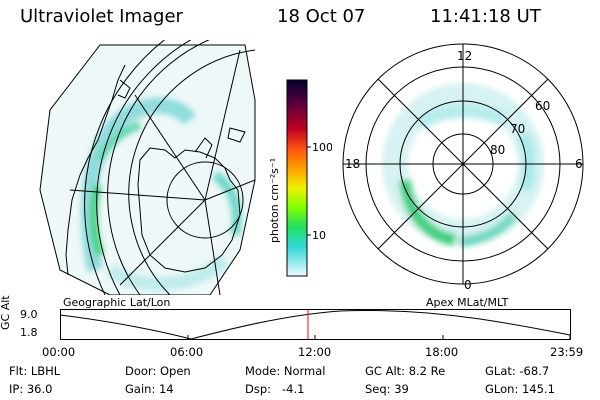 Image resolution: width=600 pixels, height=400 pixels. I want to click on info-value: 39, so click(401, 389).